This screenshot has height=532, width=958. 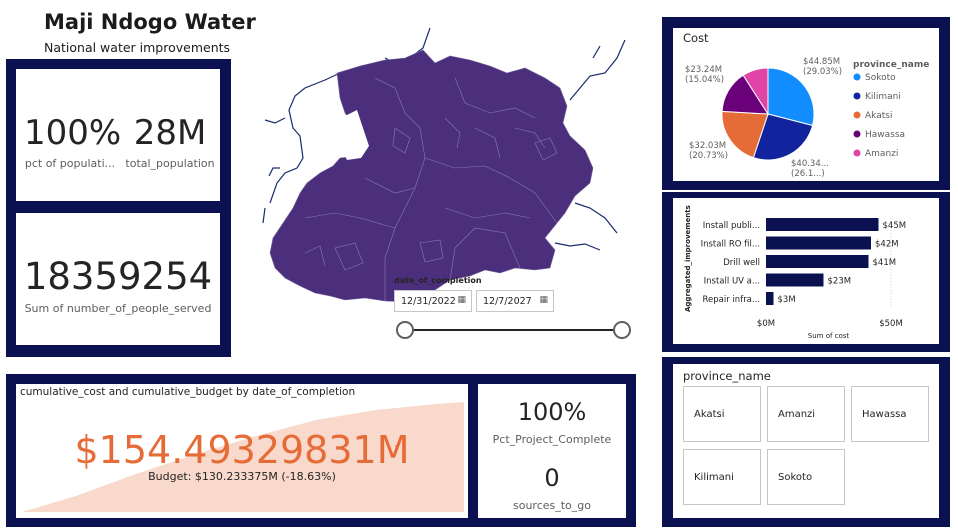 I want to click on date-end-input: 12/7/2027 ▦, so click(x=515, y=301).